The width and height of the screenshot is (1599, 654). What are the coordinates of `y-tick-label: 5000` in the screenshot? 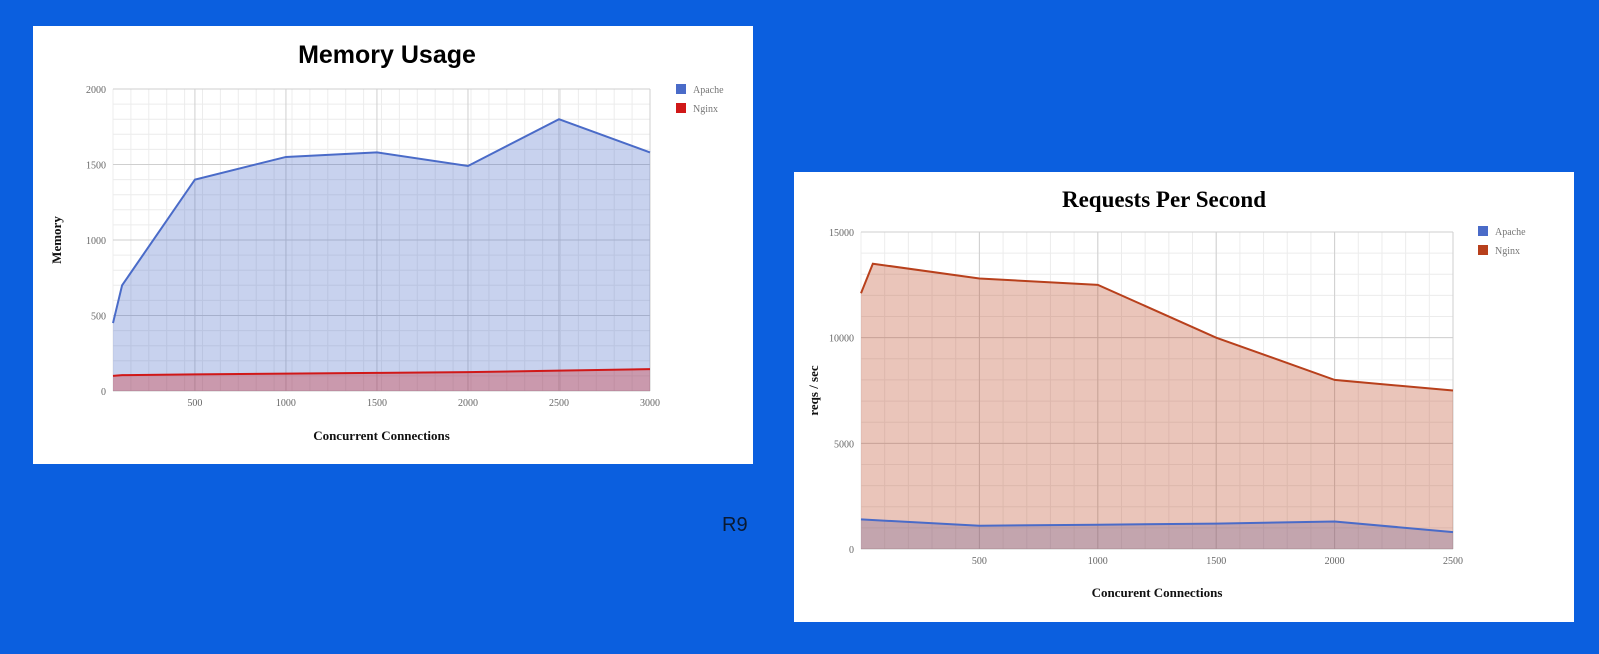 It's located at (844, 444).